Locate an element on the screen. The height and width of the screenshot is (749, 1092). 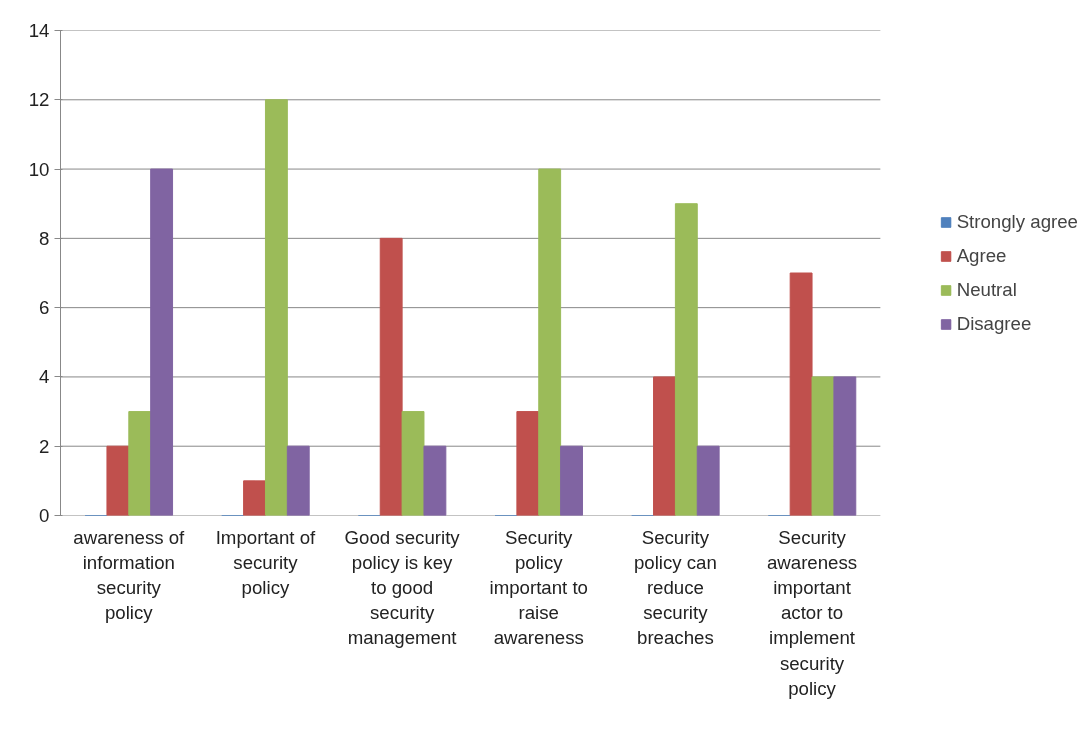
y-tick-label: 10 is located at coordinates (39, 169).